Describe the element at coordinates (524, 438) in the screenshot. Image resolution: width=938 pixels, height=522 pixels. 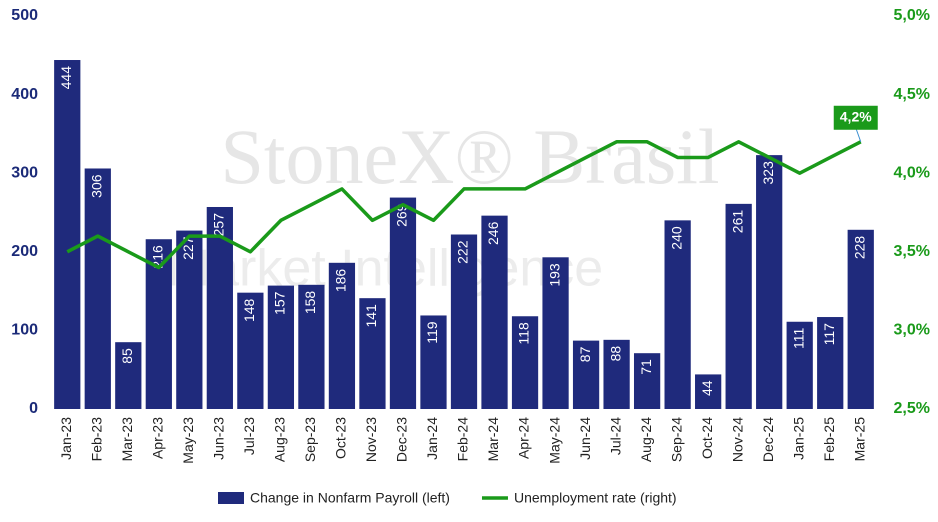
I see `x-tick-label: Apr-24` at that location.